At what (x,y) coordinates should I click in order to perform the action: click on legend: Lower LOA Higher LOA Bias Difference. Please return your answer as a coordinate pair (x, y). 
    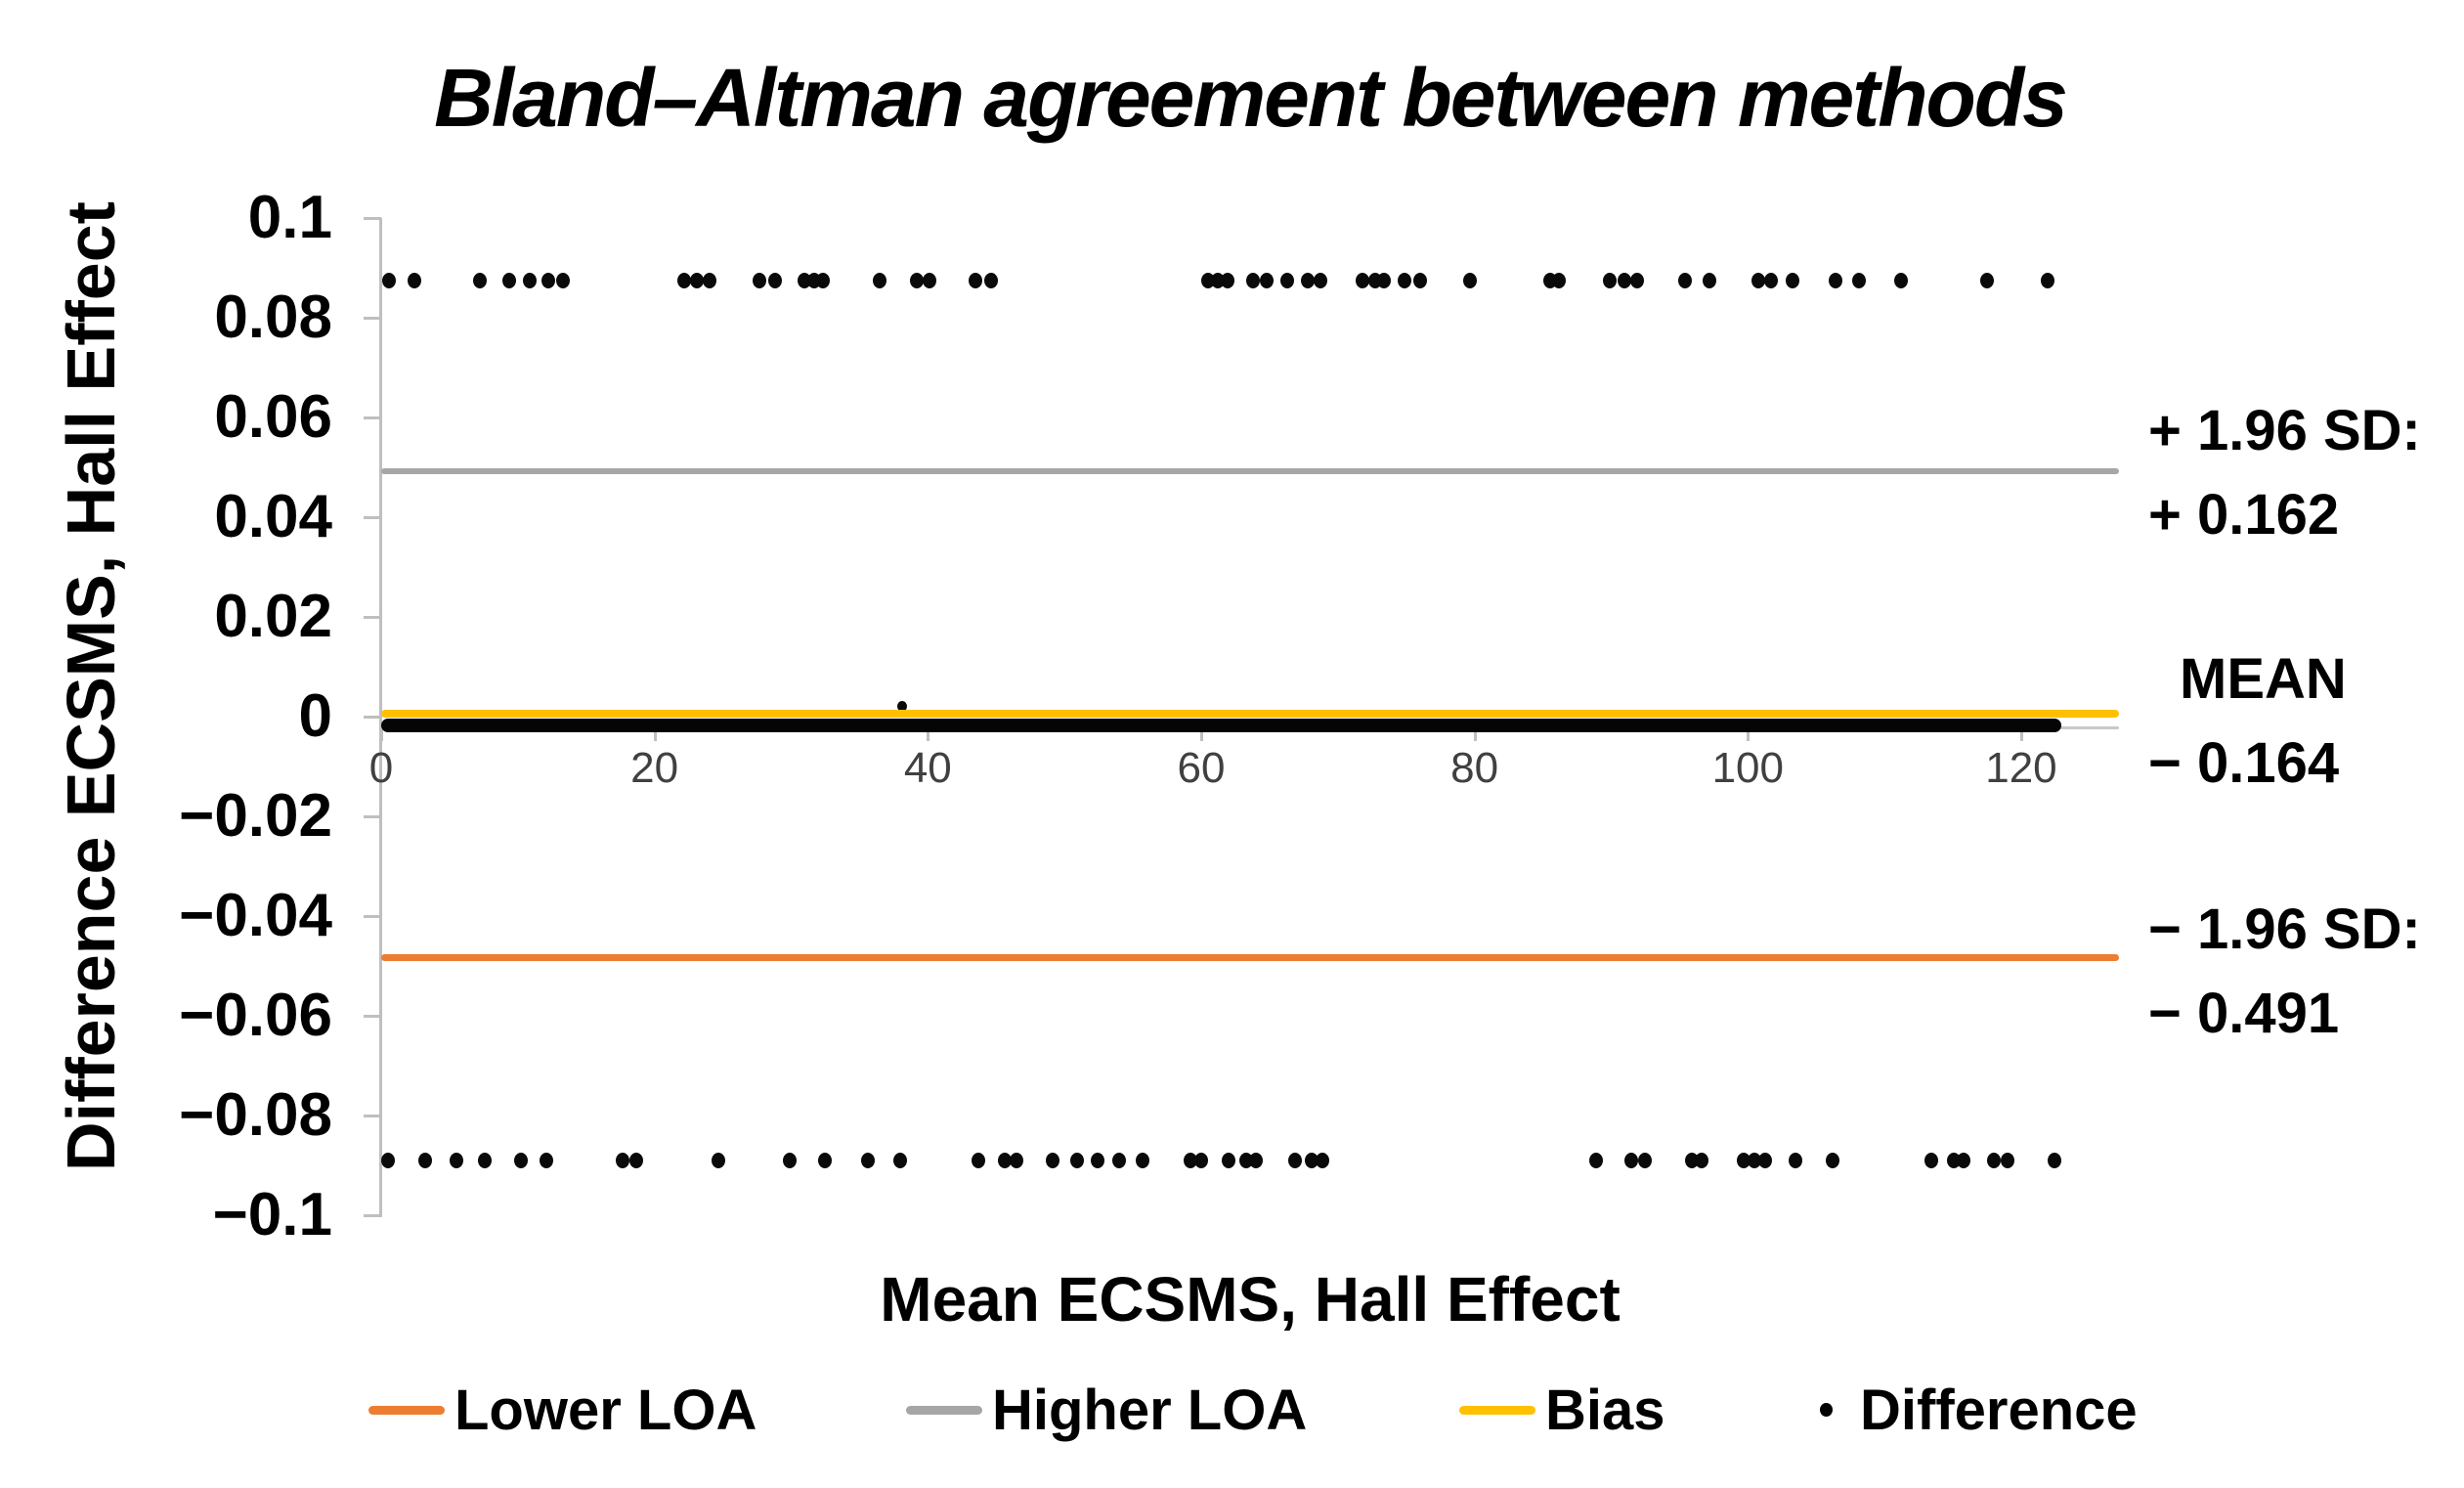
    Looking at the image, I should click on (1232, 1410).